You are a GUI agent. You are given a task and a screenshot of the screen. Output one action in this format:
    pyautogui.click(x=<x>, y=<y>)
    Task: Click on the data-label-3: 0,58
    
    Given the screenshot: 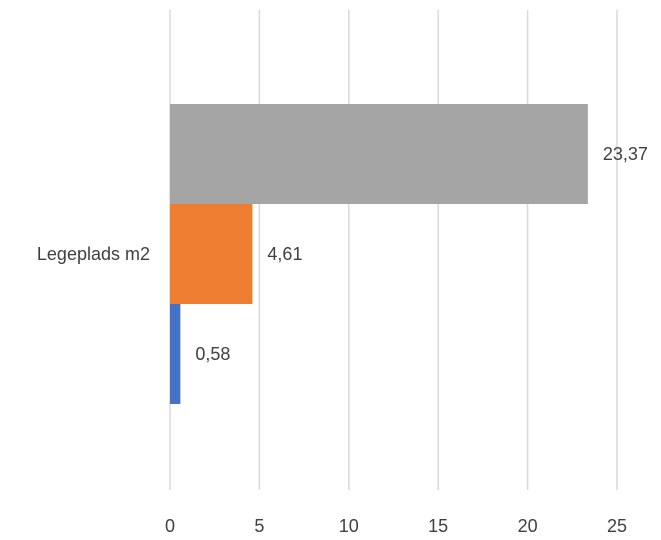 What is the action you would take?
    pyautogui.click(x=212, y=354)
    